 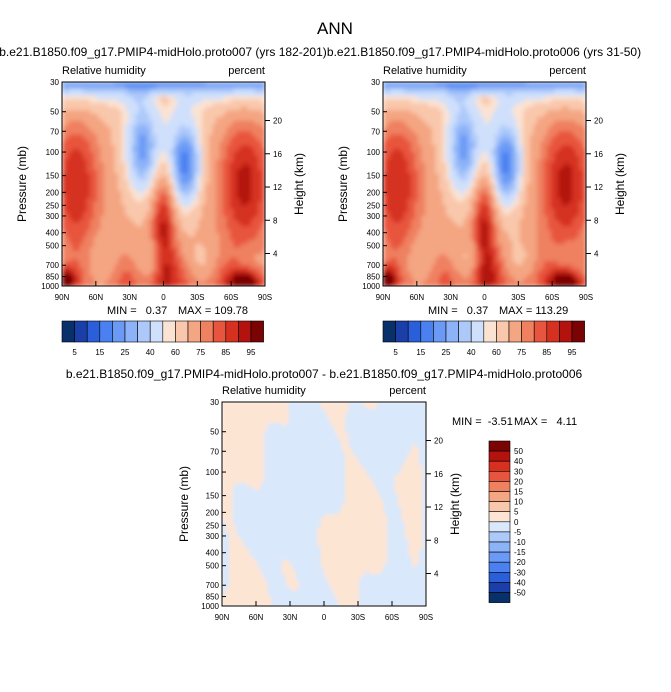 I want to click on x-tick-label: 30N, so click(x=129, y=297).